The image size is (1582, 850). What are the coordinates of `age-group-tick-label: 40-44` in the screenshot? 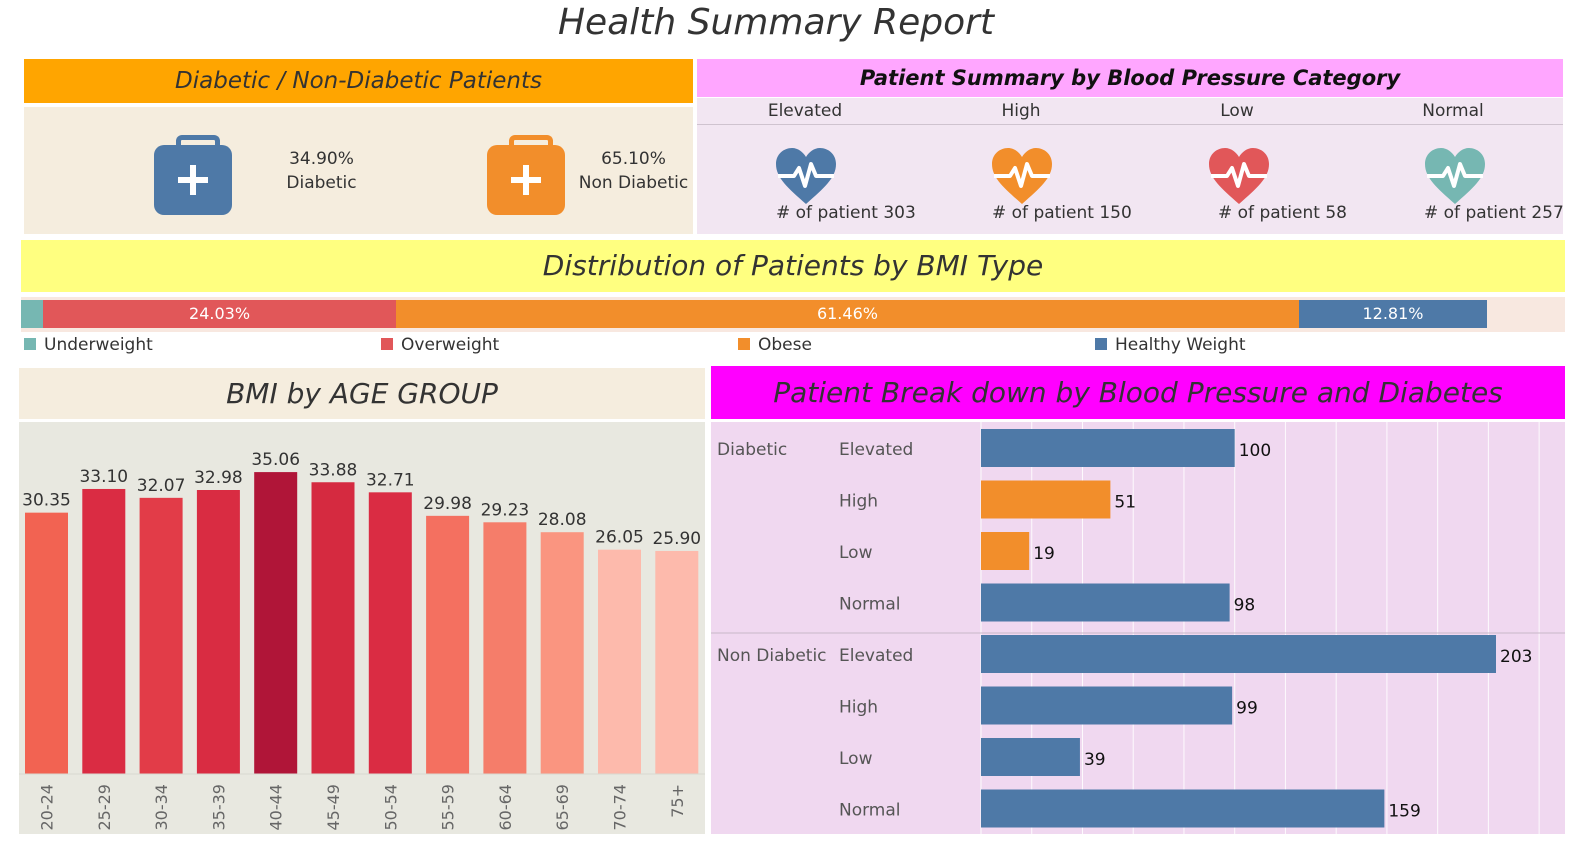 It's located at (276, 807).